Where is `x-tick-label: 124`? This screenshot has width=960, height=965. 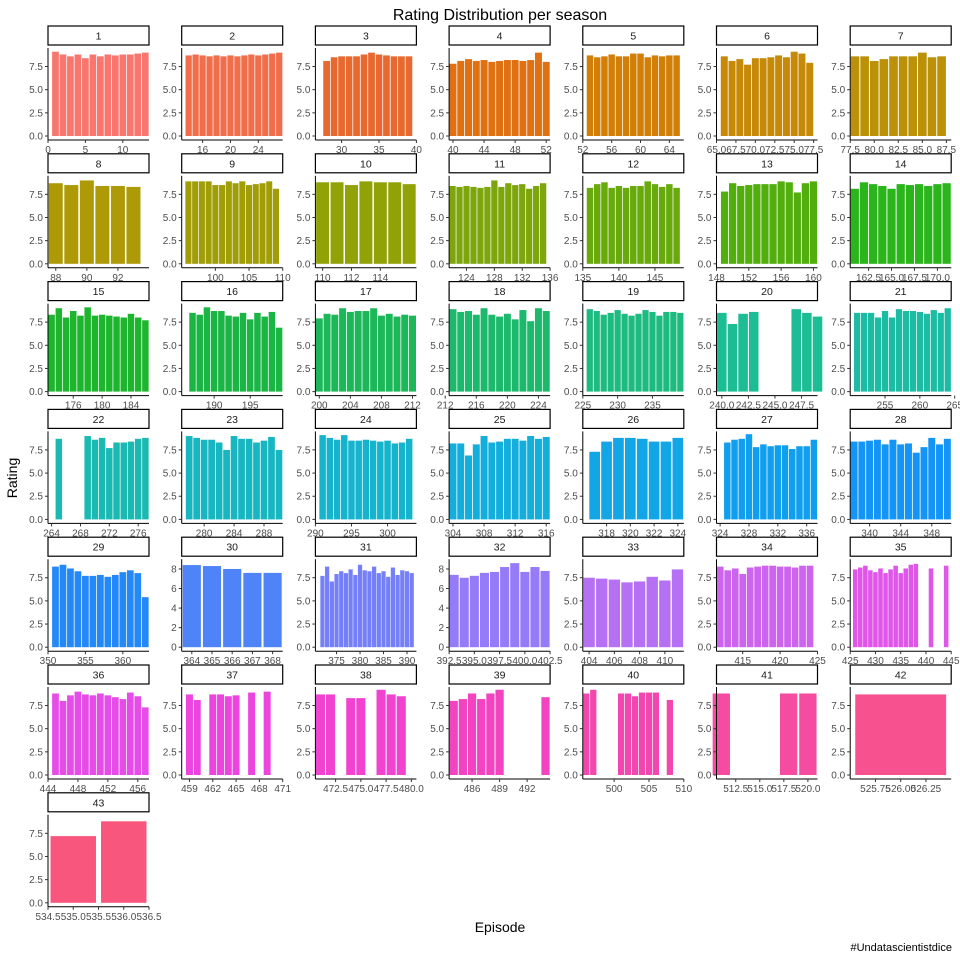
x-tick-label: 124 is located at coordinates (466, 278).